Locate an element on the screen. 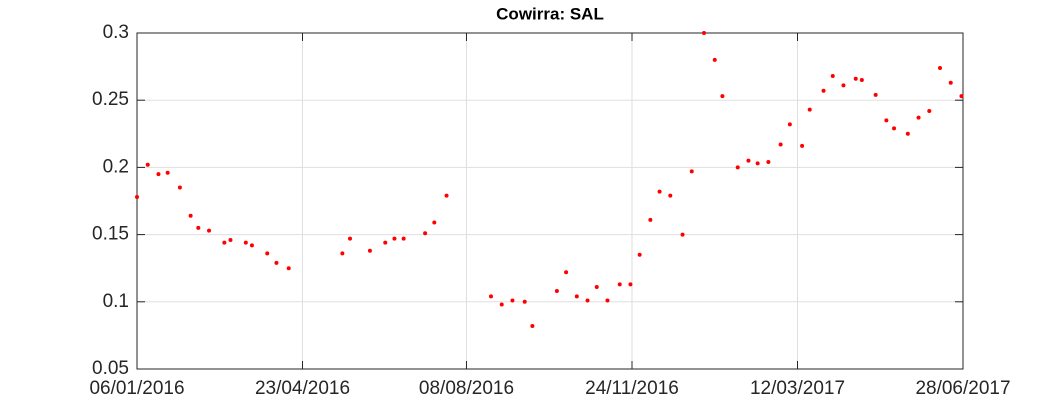 The image size is (1063, 413). x-tick-label: 23/04/2016 is located at coordinates (302, 388).